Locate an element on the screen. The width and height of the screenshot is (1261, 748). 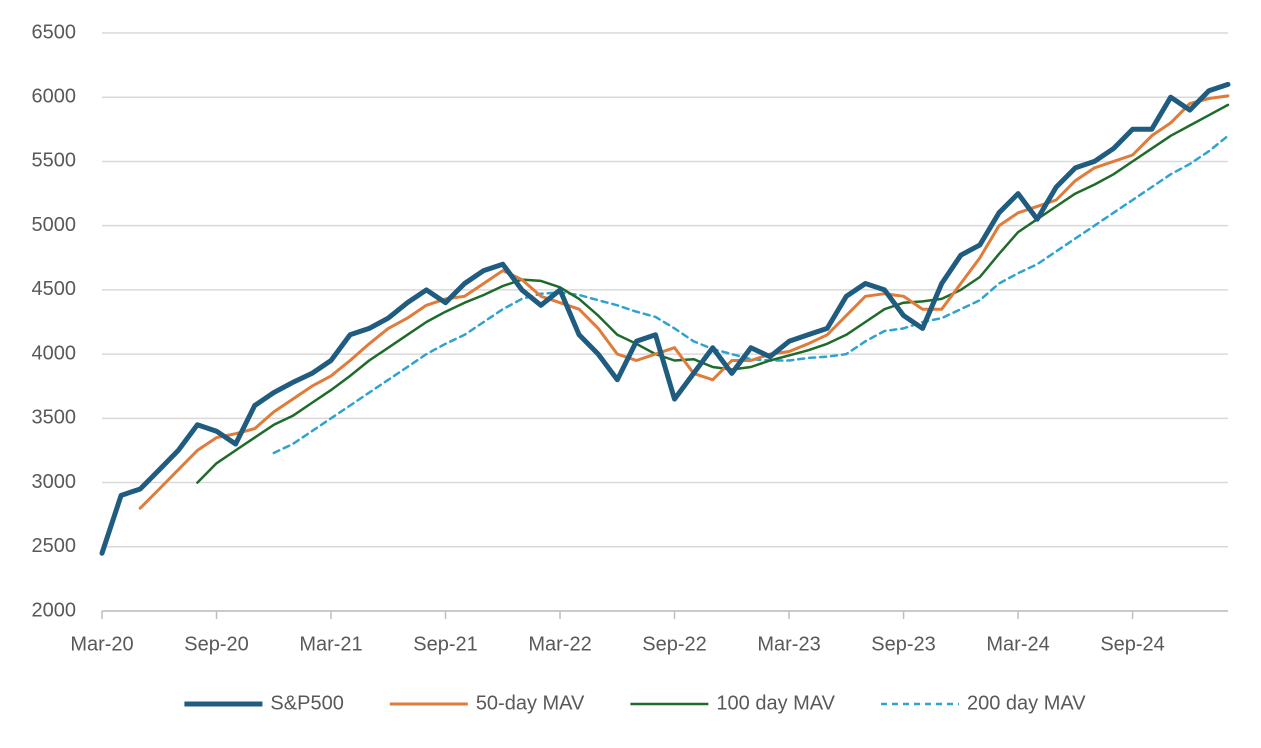
x-tick-label: Sep-20 is located at coordinates (216, 644).